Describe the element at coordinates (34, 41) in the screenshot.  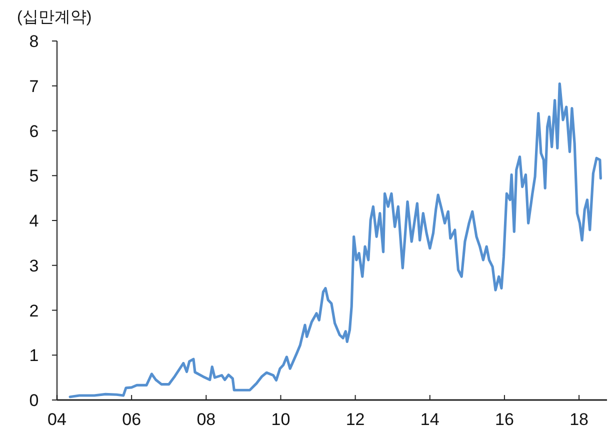
I see `y-tick-label: 8` at that location.